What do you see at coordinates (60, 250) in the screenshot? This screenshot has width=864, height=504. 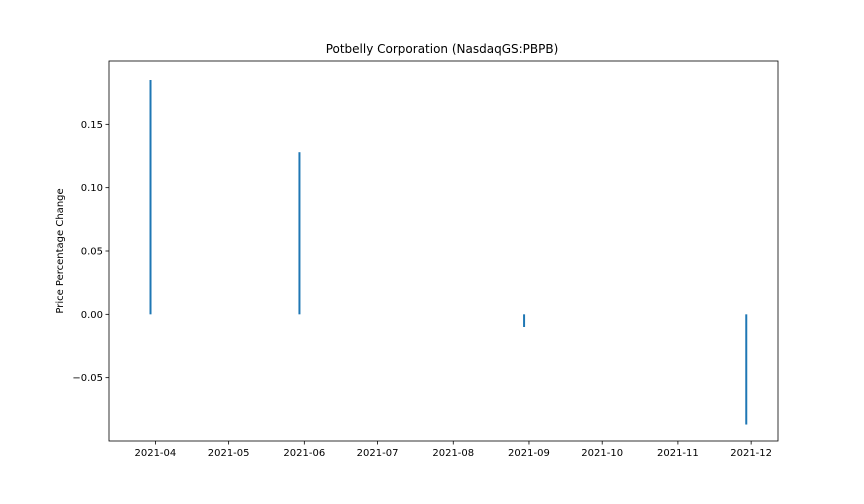 I see `y-axis-label: Price Percentage Change` at bounding box center [60, 250].